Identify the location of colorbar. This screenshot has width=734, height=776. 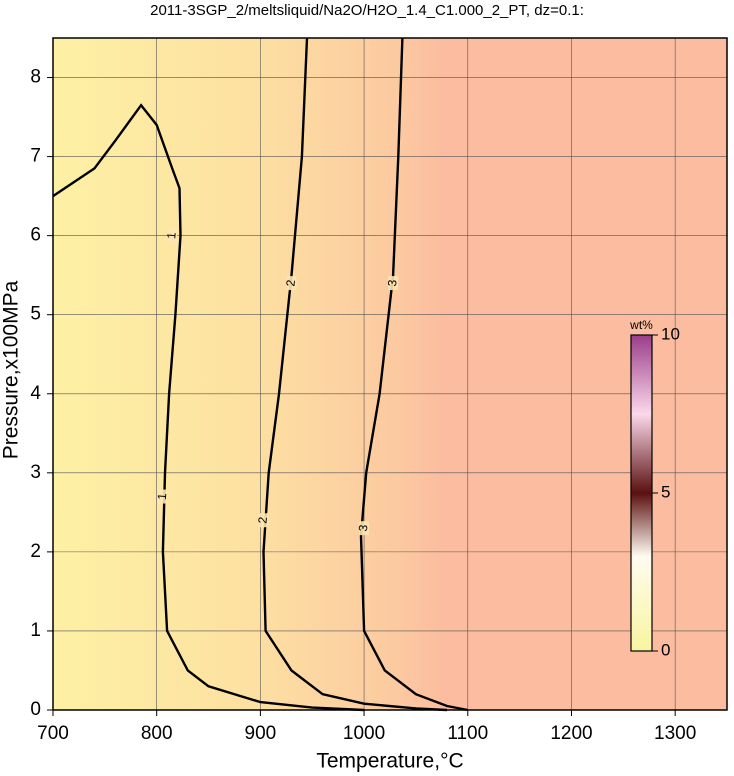
(641, 493).